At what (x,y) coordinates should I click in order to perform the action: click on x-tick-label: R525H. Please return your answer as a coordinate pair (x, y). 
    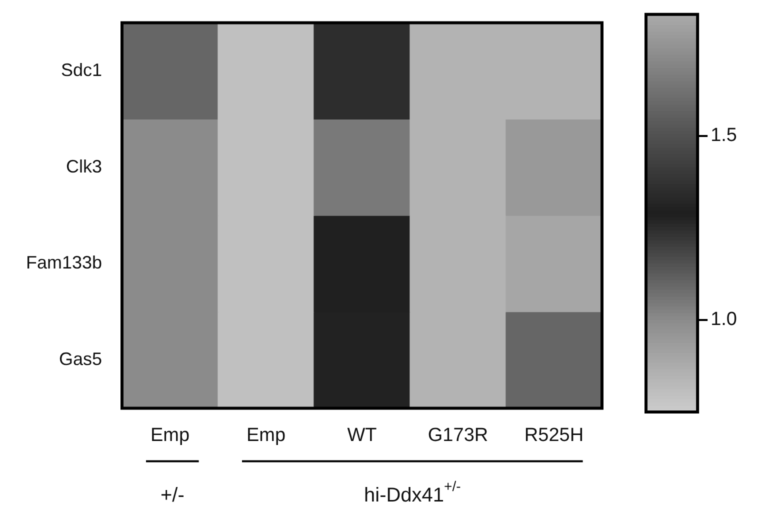
    Looking at the image, I should click on (554, 435).